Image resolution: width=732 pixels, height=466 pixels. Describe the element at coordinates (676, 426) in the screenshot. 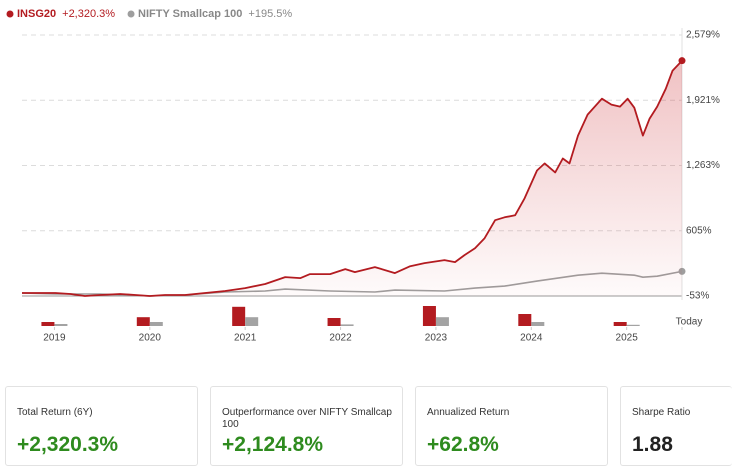

I see `card: Sharpe Ratio 1.88` at that location.